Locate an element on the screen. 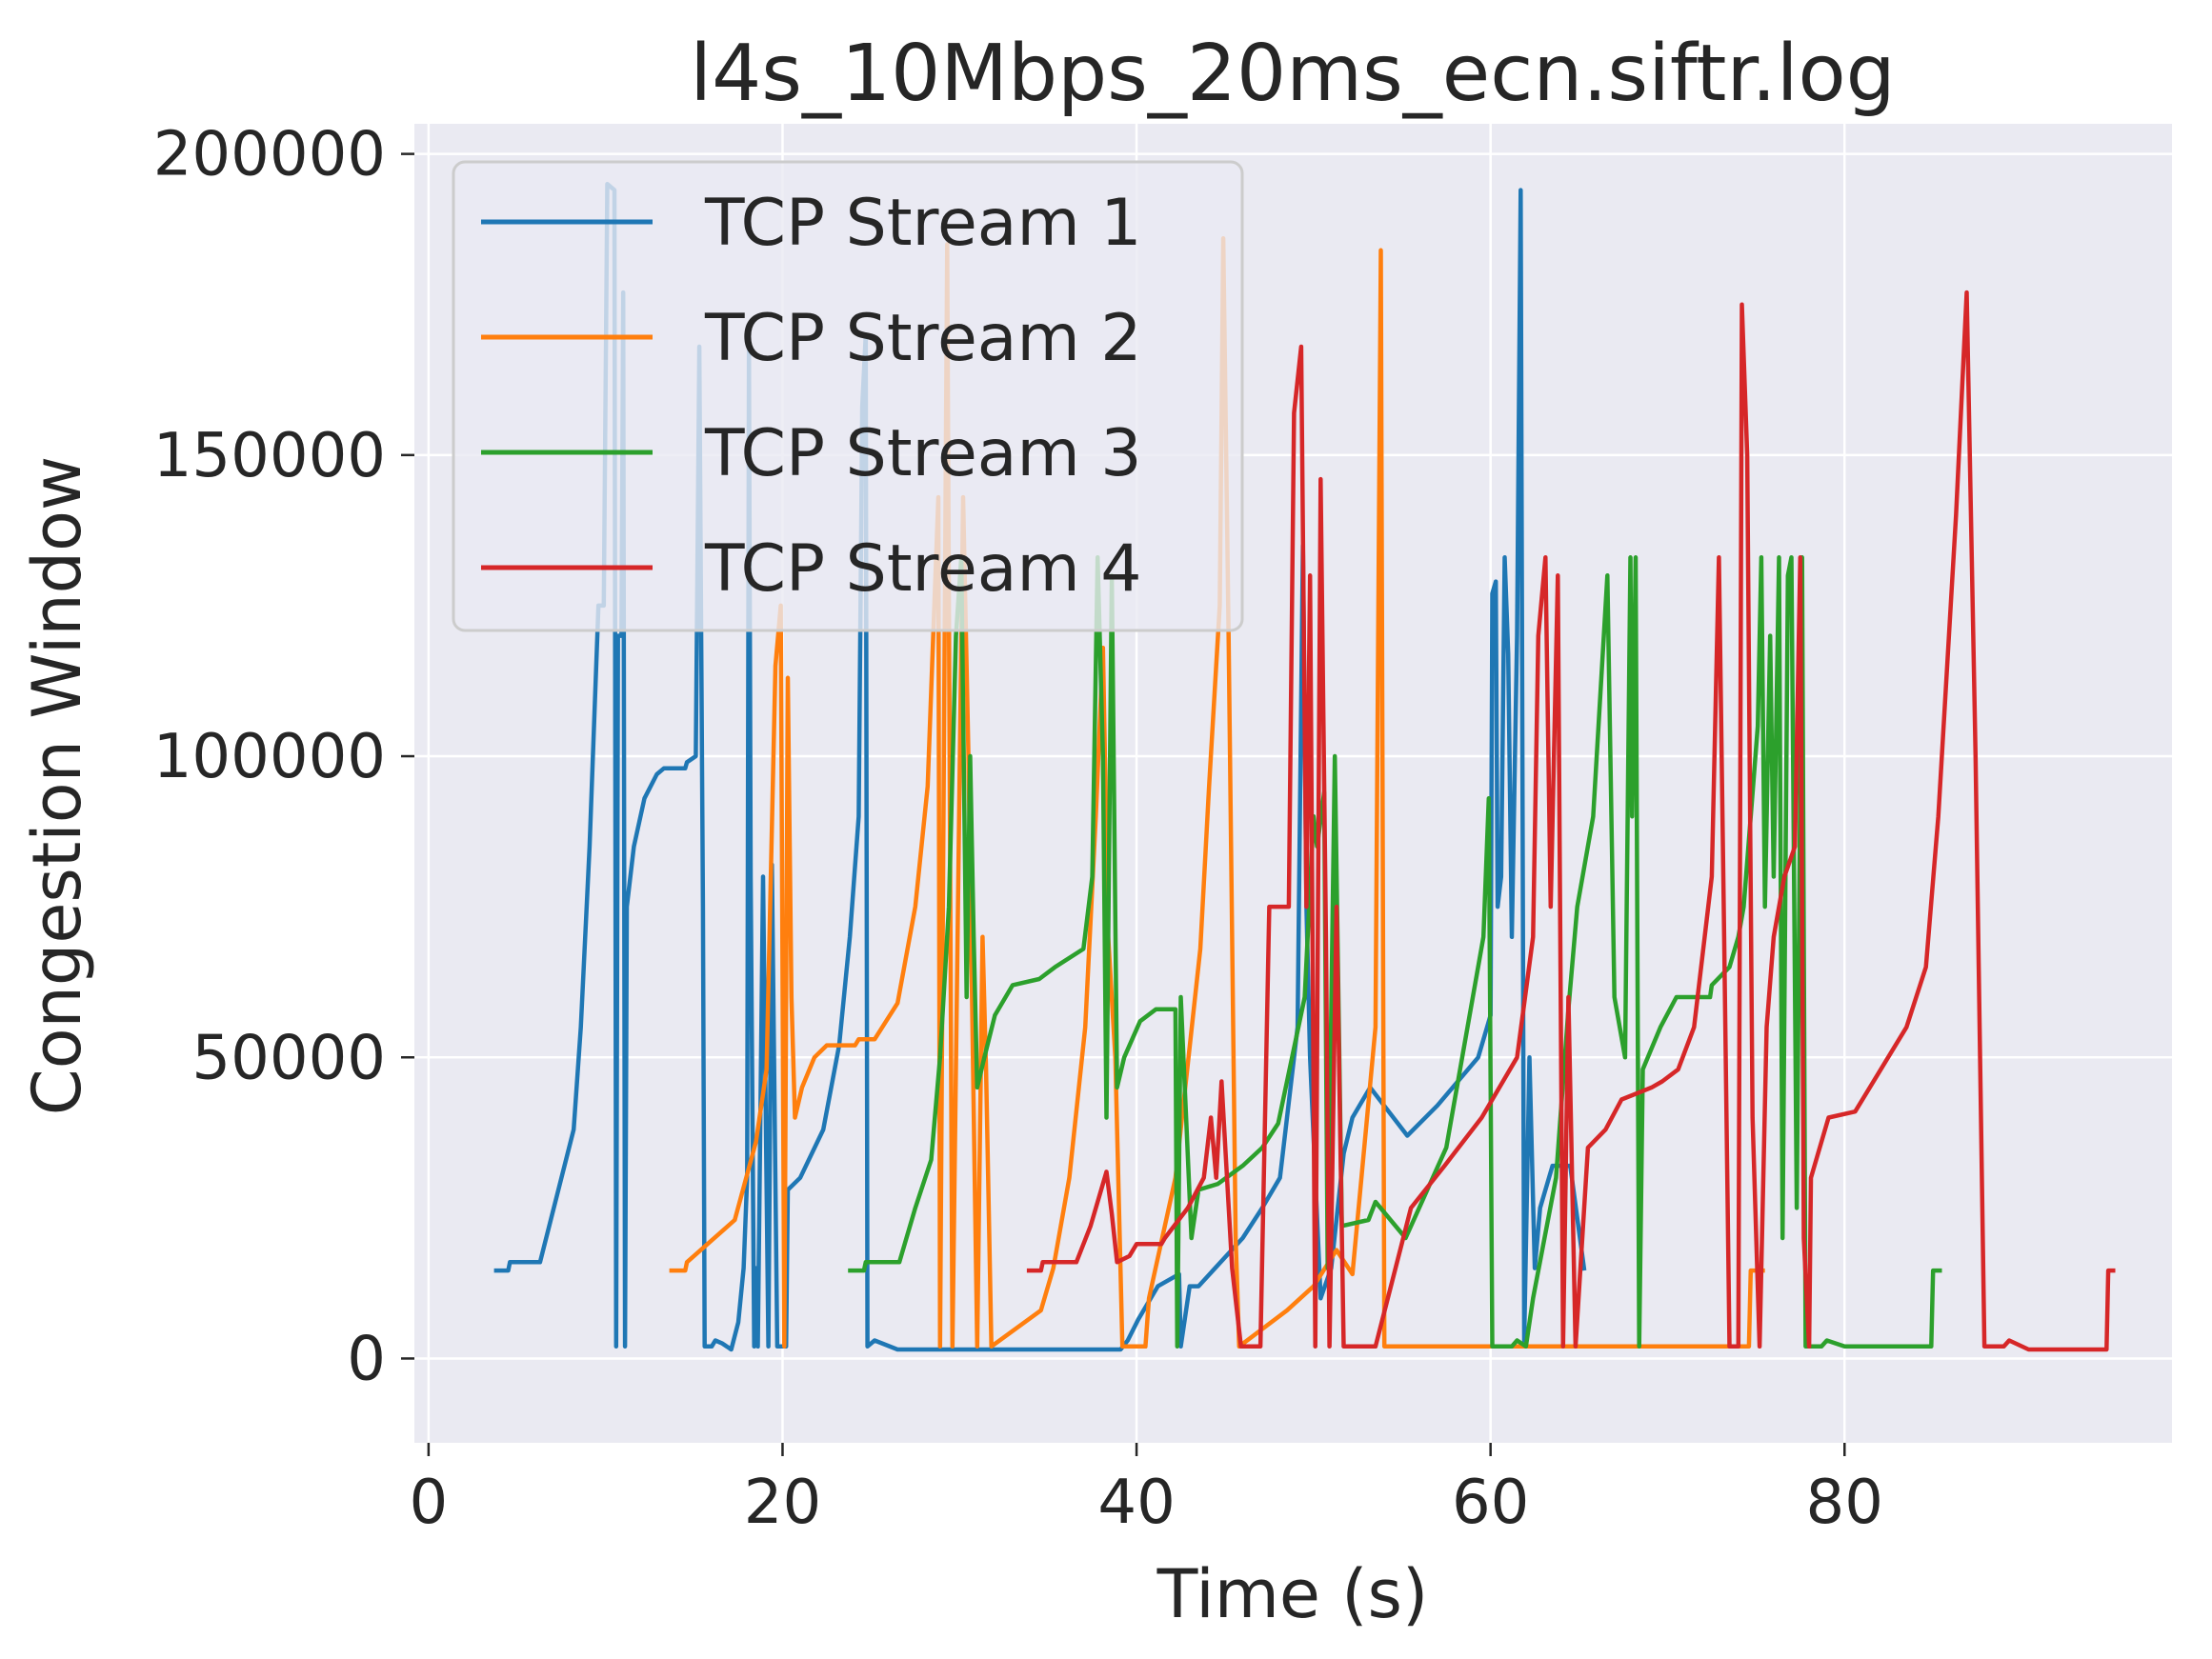 The height and width of the screenshot is (1659, 2212). y-tick-label: 0 is located at coordinates (366, 1359).